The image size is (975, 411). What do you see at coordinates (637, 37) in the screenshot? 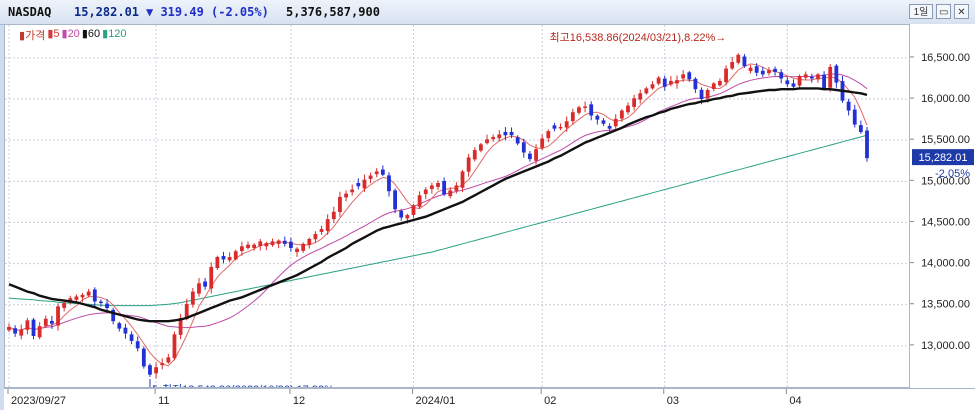
I see `high-label: 최고16,538.86(2024/03/21),8.22%→` at bounding box center [637, 37].